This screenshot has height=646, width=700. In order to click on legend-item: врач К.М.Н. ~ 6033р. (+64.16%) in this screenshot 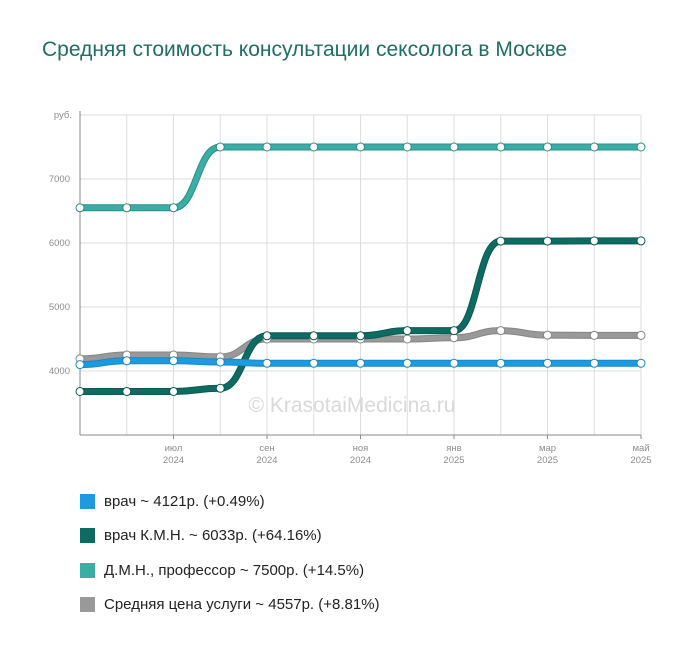, I will do `click(230, 536)`.